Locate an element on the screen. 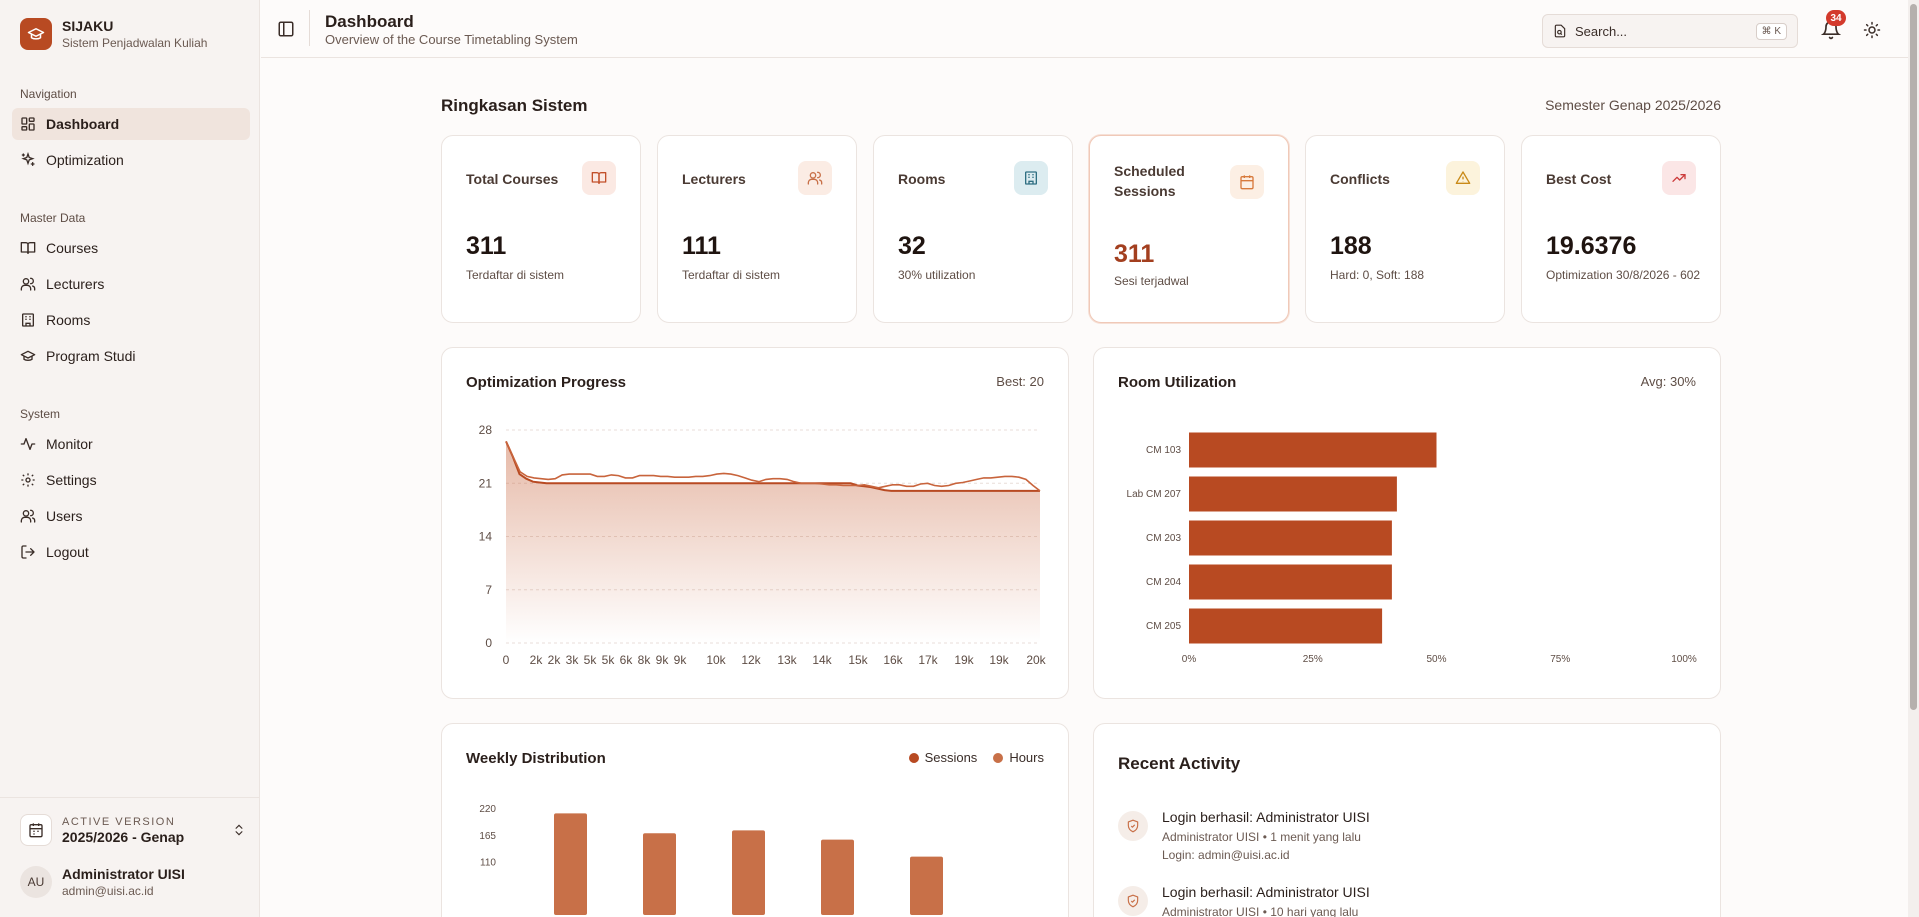  x-tick-label: 3k is located at coordinates (573, 660).